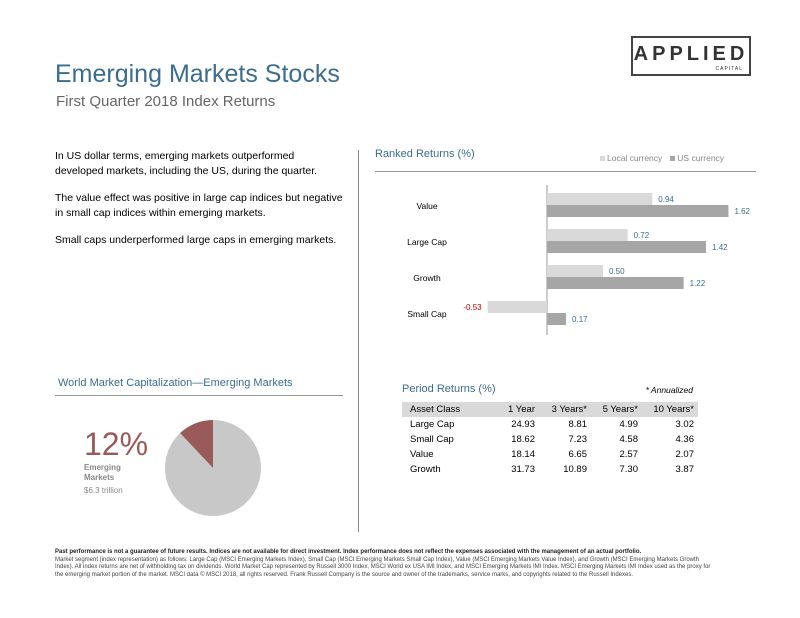 Image resolution: width=800 pixels, height=618 pixels. I want to click on value-label: 0.17, so click(580, 319).